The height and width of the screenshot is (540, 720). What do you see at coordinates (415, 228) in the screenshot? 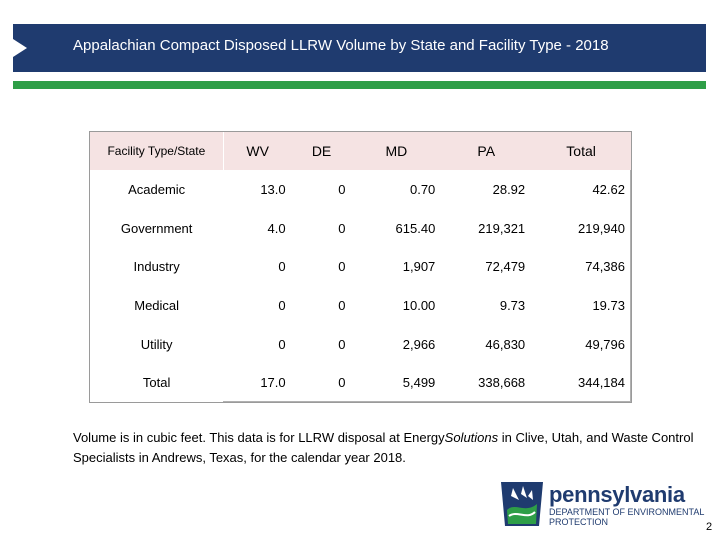
I see `cell-md: 615.40` at bounding box center [415, 228].